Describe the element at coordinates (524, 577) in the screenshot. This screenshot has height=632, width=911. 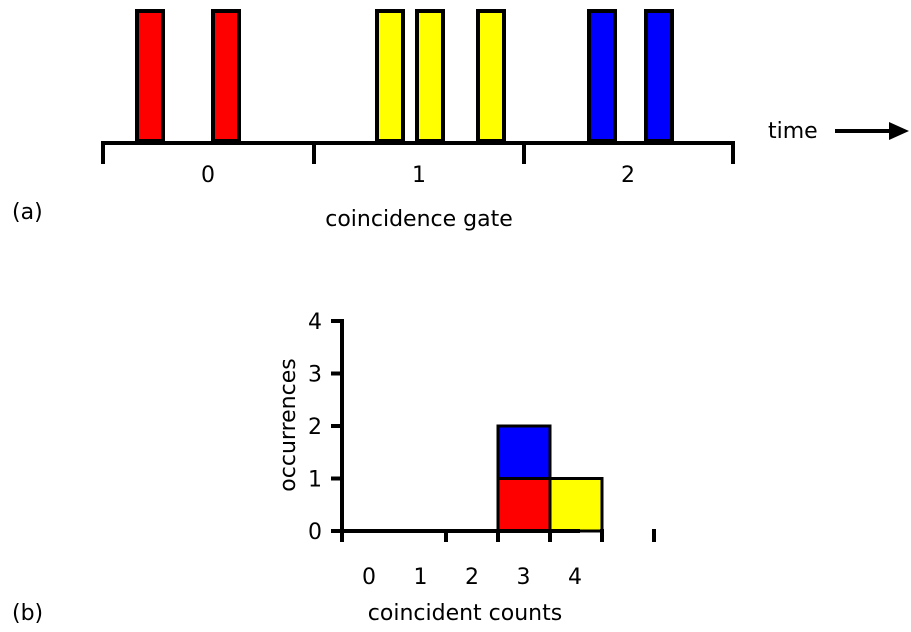
I see `x-tick-label: 3` at that location.